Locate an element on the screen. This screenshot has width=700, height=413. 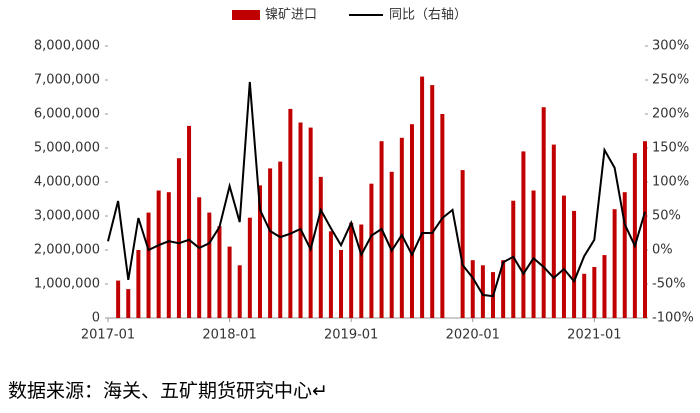
x-tick-label: 2017-01 is located at coordinates (108, 335).